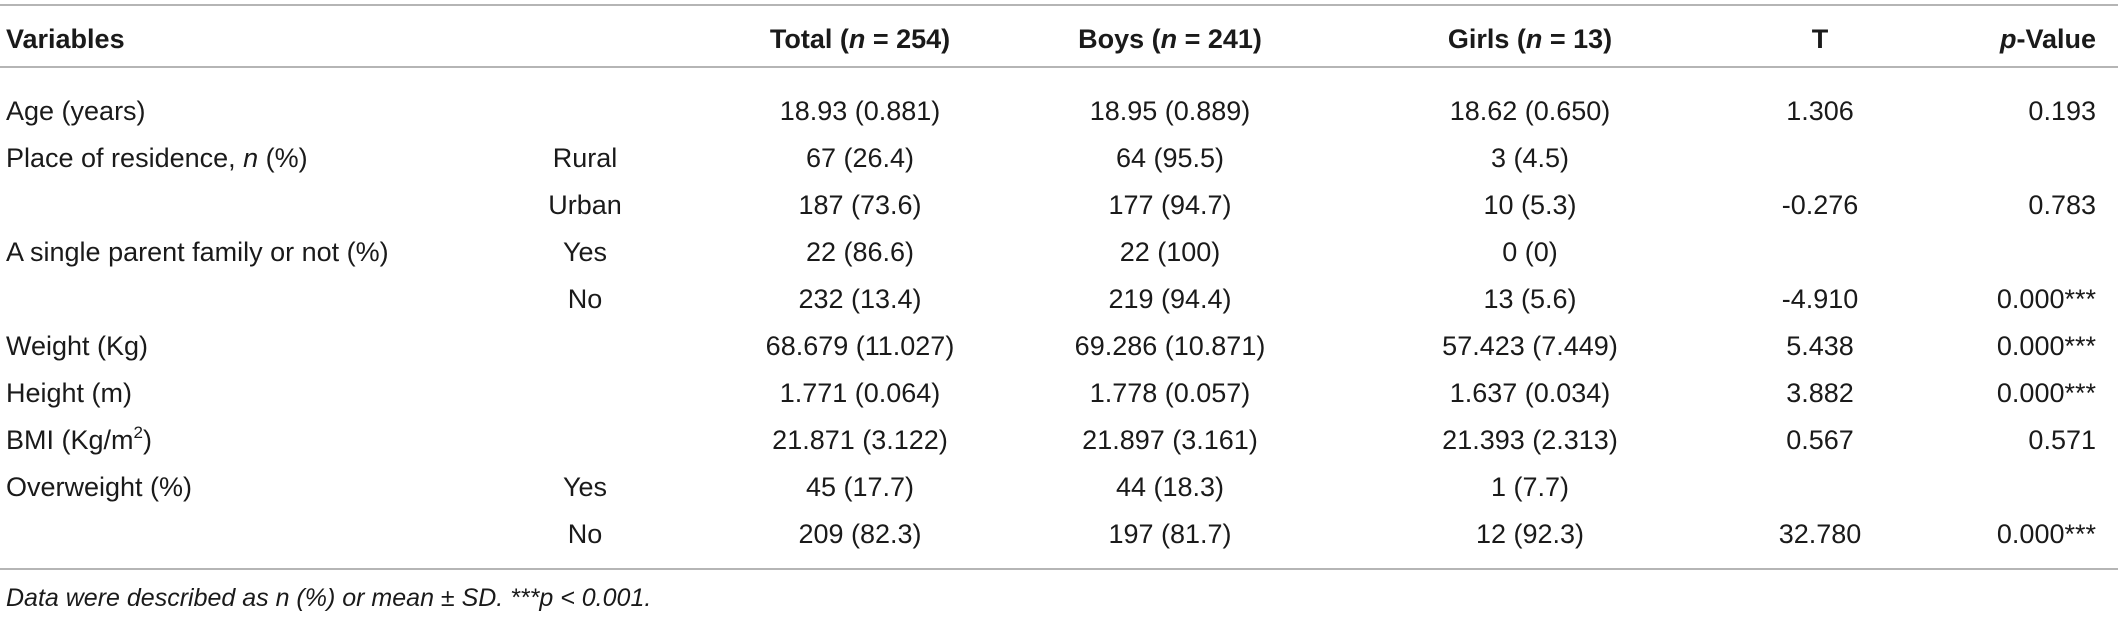 This screenshot has width=2118, height=622. What do you see at coordinates (860, 534) in the screenshot?
I see `row-total: 209 (82.3)` at bounding box center [860, 534].